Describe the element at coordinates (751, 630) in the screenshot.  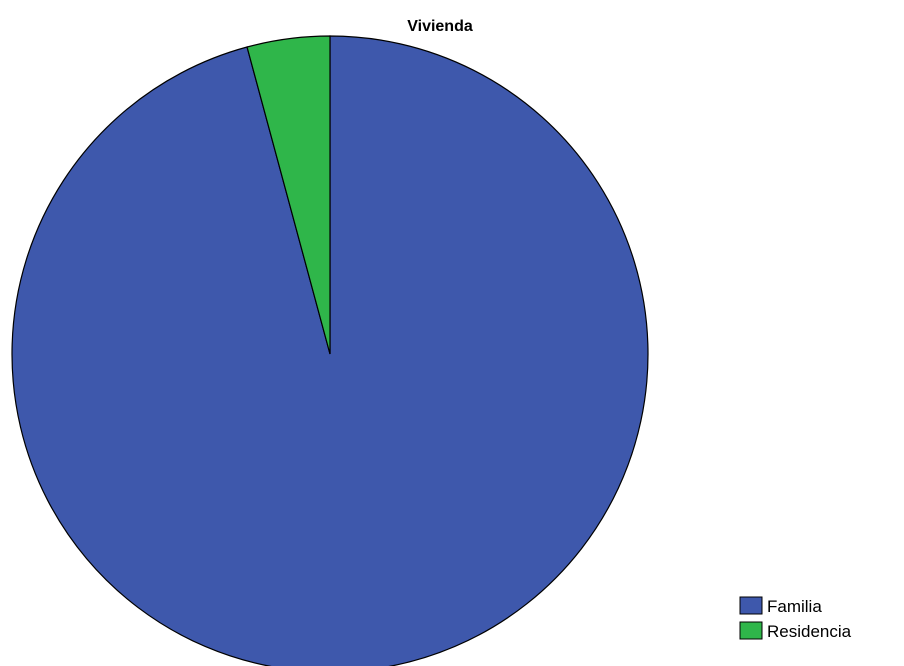
I see `legend-swatch-residencia` at that location.